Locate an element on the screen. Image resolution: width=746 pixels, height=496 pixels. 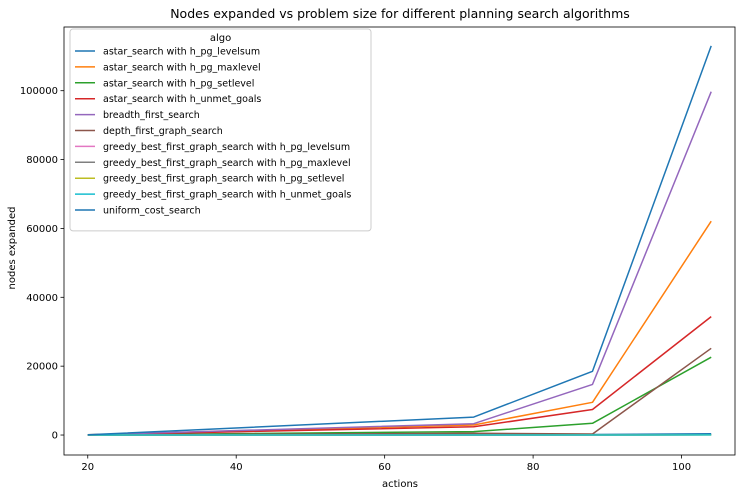
x-tick-label-1: 40 is located at coordinates (236, 467).